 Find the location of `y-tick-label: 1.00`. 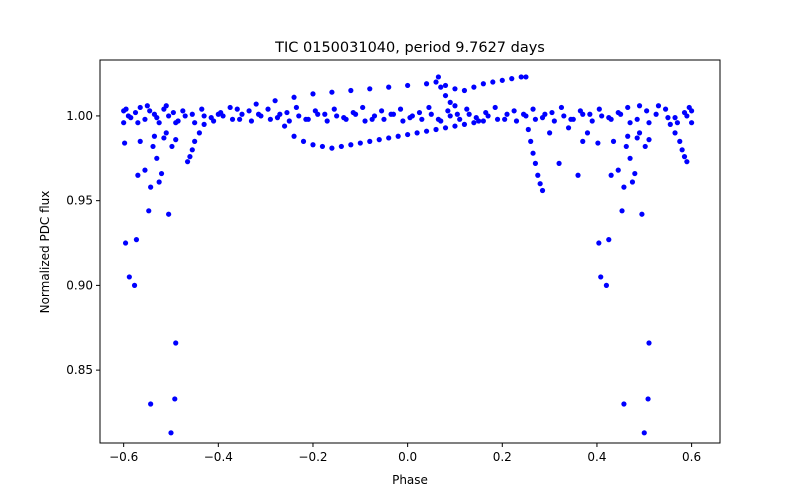

y-tick-label: 1.00 is located at coordinates (79, 116).